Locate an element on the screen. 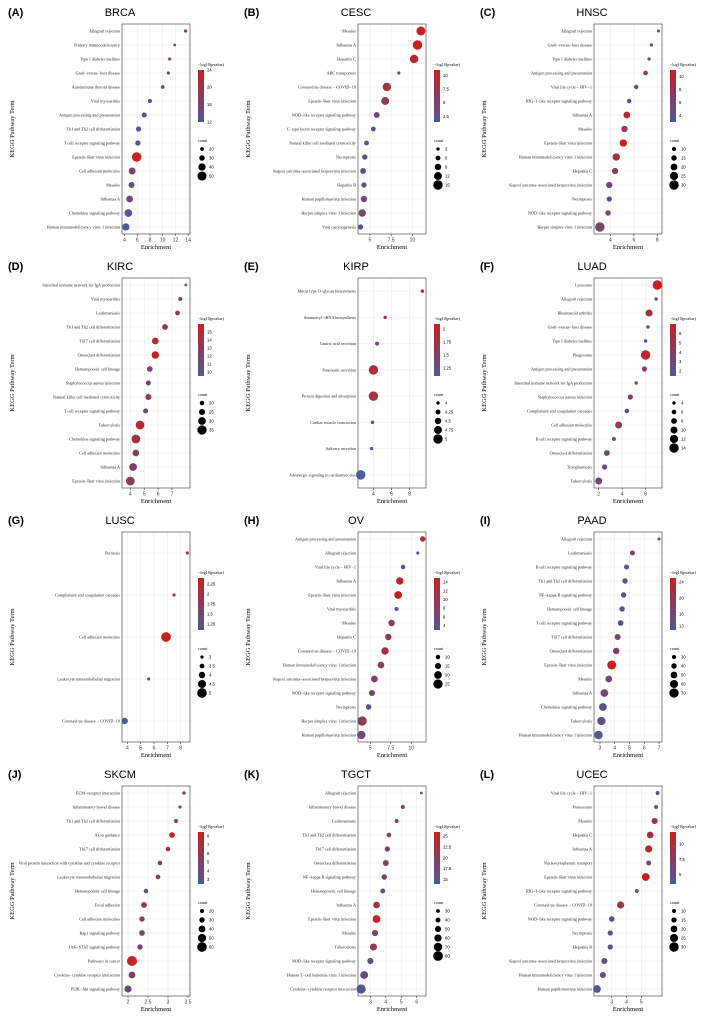 The height and width of the screenshot is (1016, 709). x-tick-label: 2 is located at coordinates (598, 495).